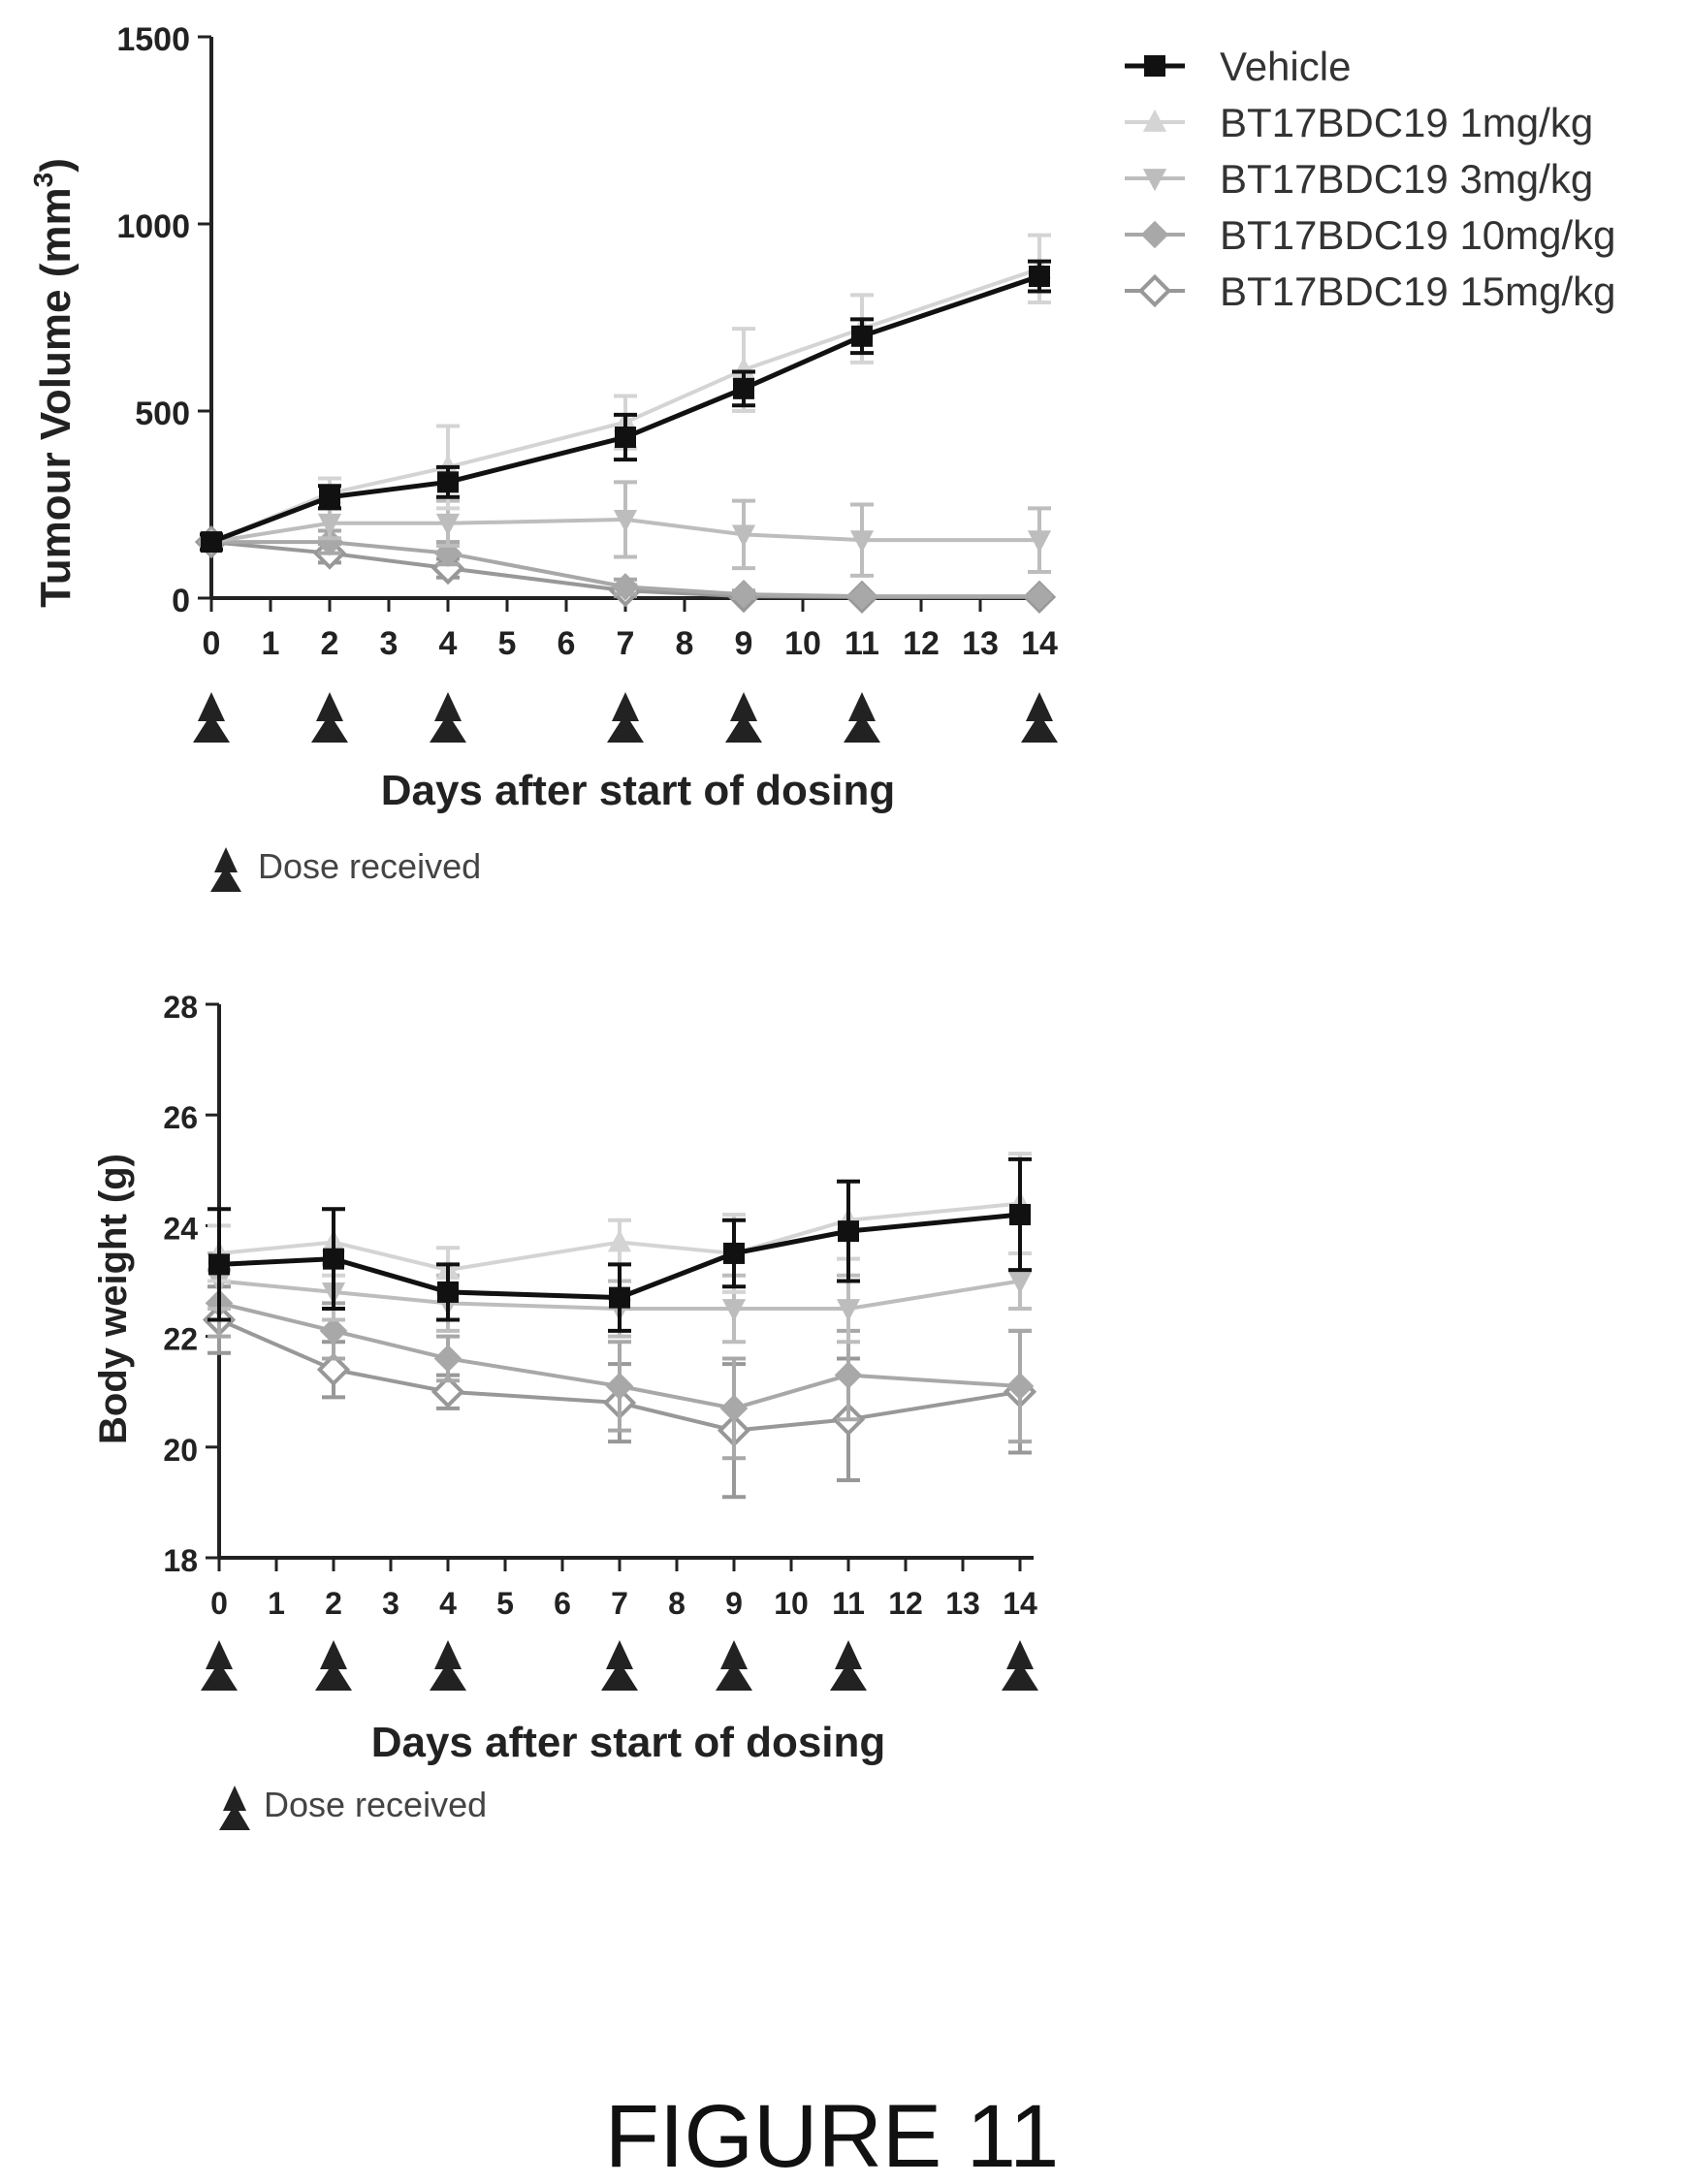 This screenshot has height=2184, width=1690. I want to click on x-tick-label: 10, so click(792, 1604).